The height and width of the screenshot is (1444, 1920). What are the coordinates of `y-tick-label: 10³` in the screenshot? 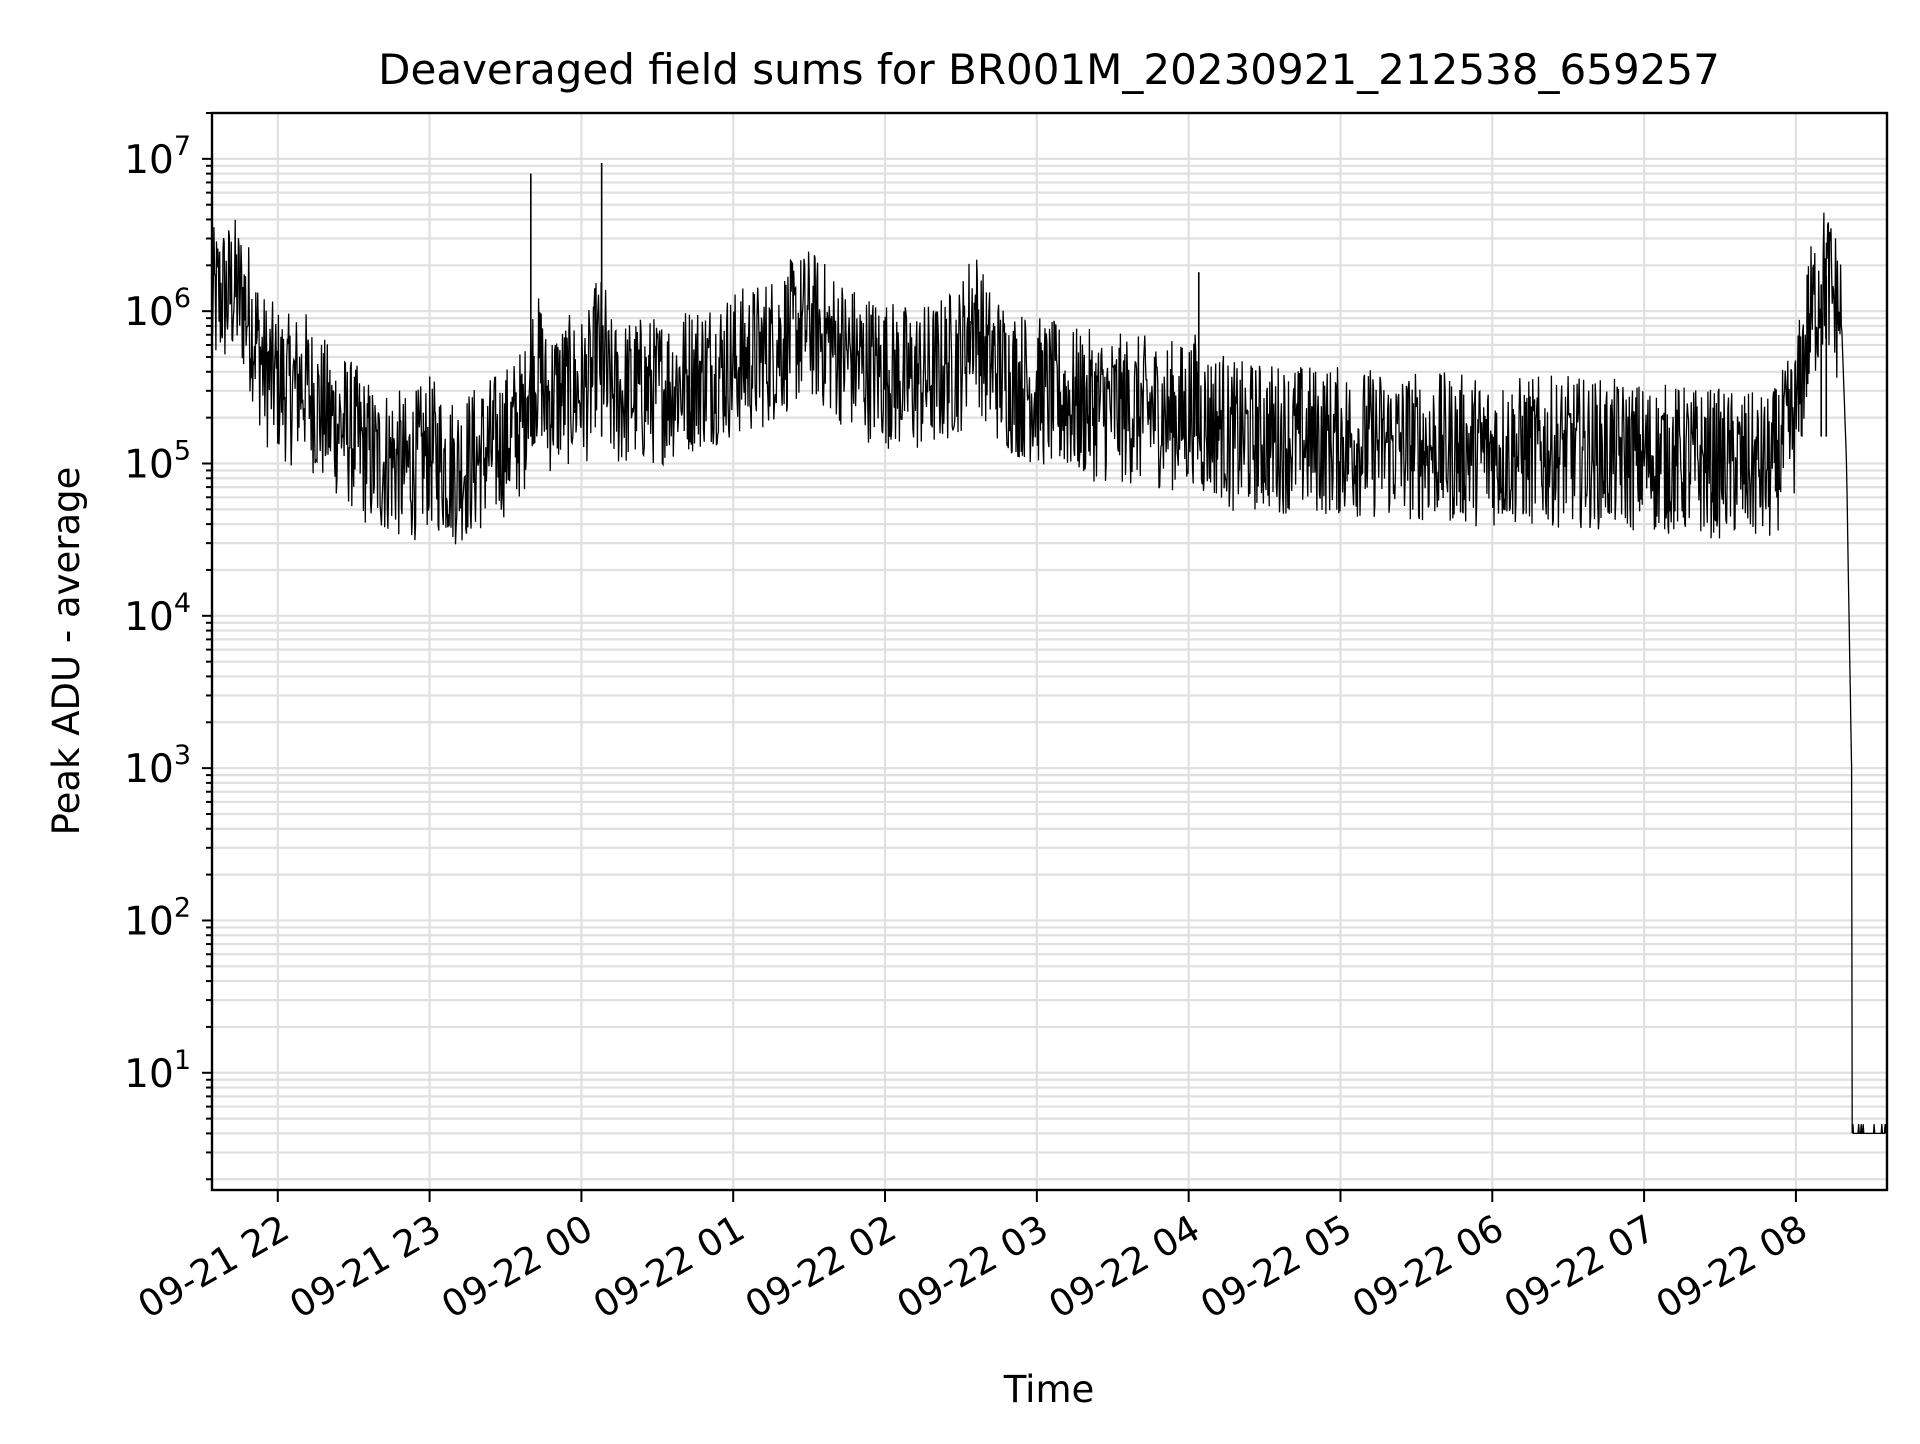 It's located at (157, 766).